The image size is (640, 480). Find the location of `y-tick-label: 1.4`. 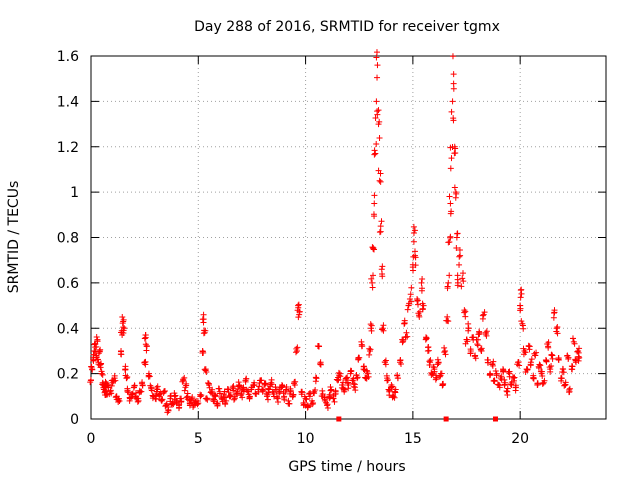

y-tick-label: 1.4 is located at coordinates (68, 102).